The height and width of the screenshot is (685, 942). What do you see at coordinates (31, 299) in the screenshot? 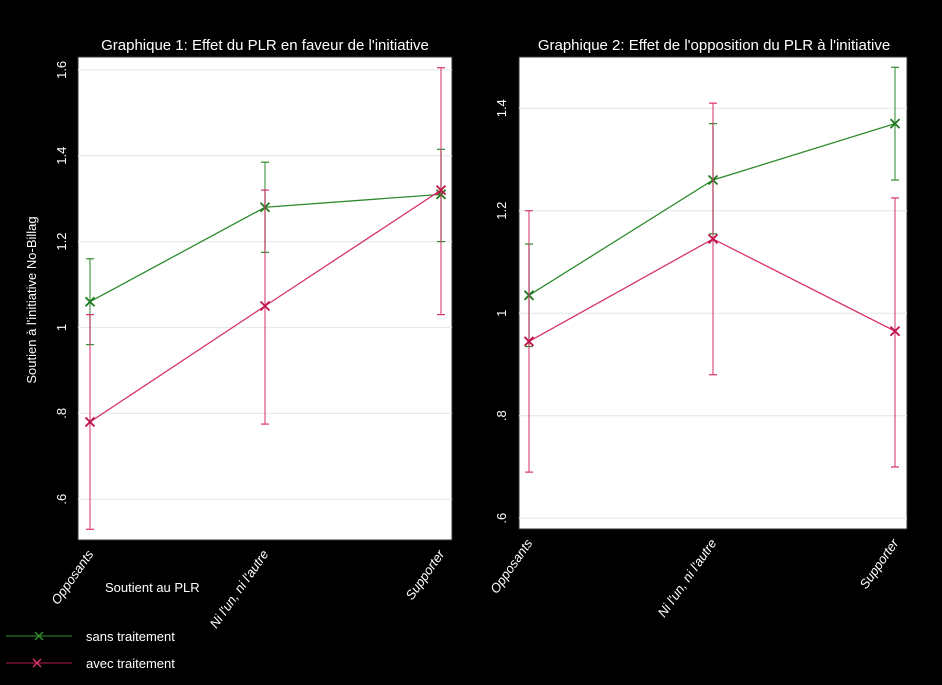
I see `chart-1-ylabel: Soutien à l'initiative No-Billag` at bounding box center [31, 299].